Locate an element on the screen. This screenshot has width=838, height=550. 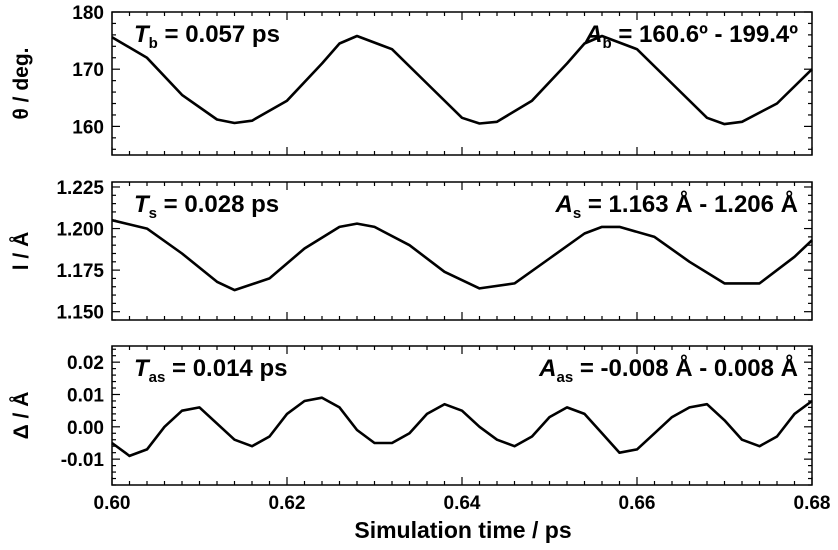
y-tick-label: 0.00 is located at coordinates (85, 428).